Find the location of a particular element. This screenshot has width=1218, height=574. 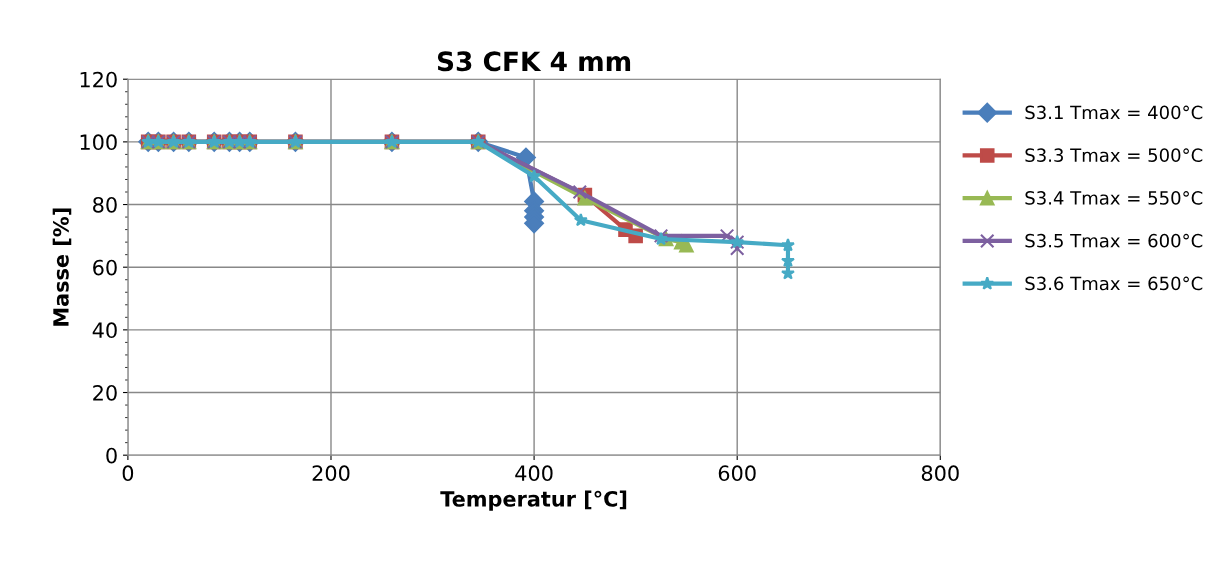

x-tick-label: 400 is located at coordinates (534, 473).